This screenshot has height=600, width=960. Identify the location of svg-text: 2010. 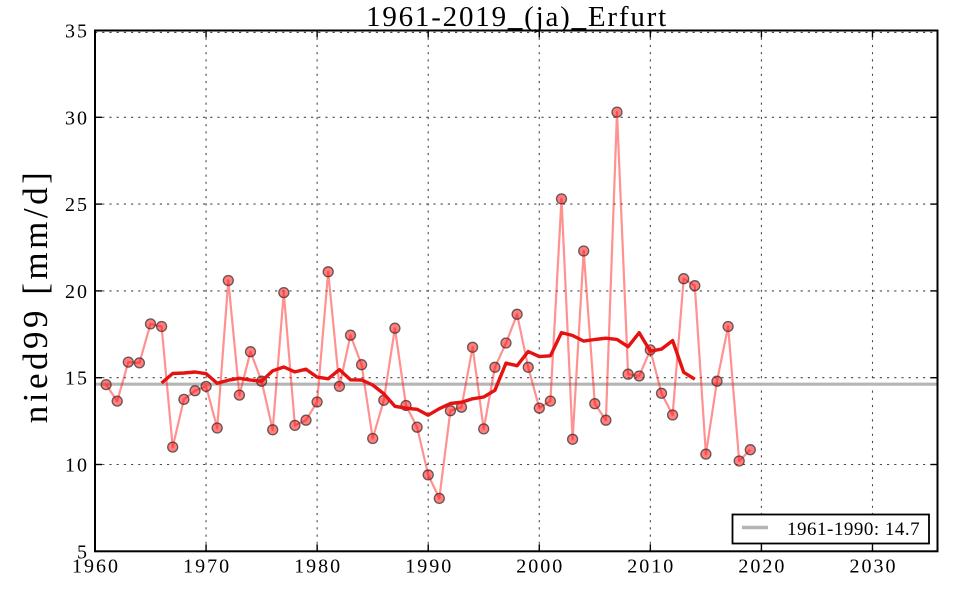
(651, 567).